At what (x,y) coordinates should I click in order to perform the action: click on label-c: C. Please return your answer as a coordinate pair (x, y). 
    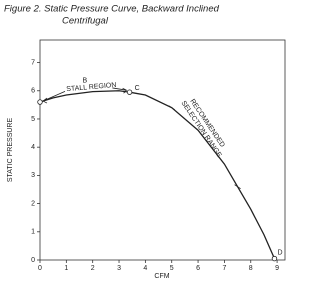
    Looking at the image, I should click on (137, 88).